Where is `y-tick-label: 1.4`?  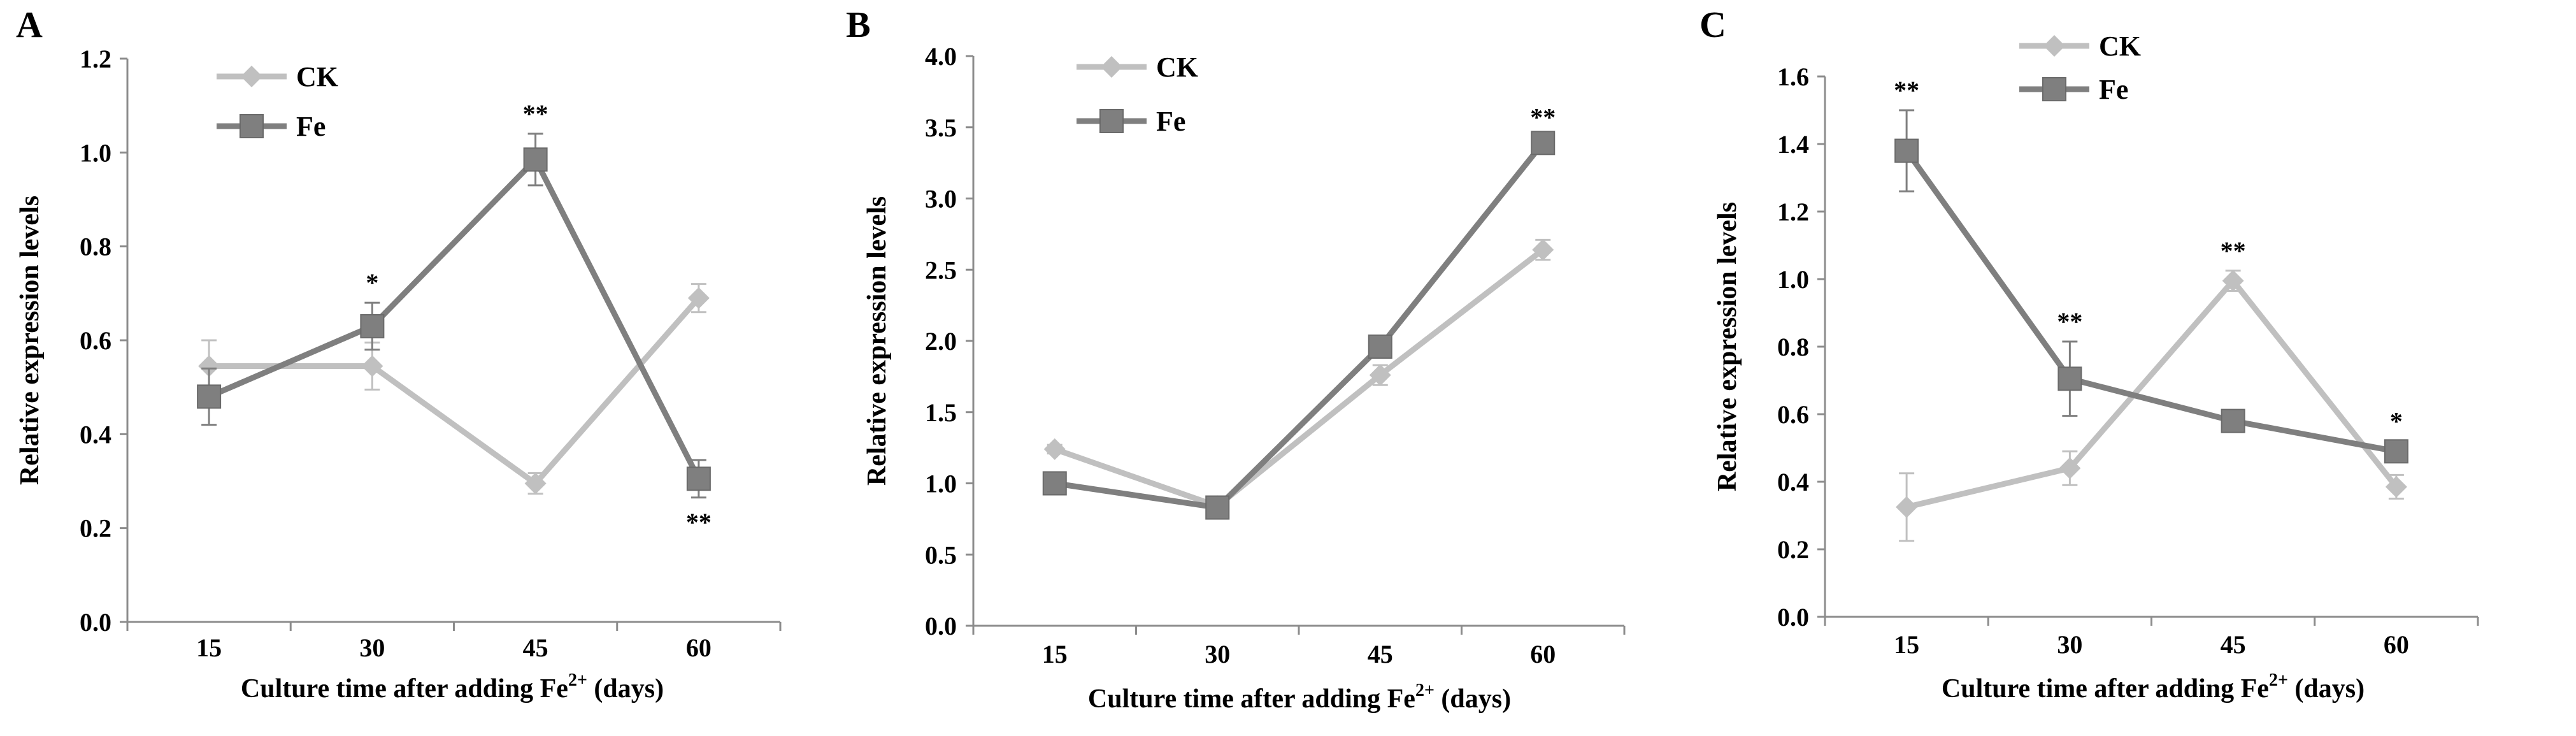 y-tick-label: 1.4 is located at coordinates (1793, 144).